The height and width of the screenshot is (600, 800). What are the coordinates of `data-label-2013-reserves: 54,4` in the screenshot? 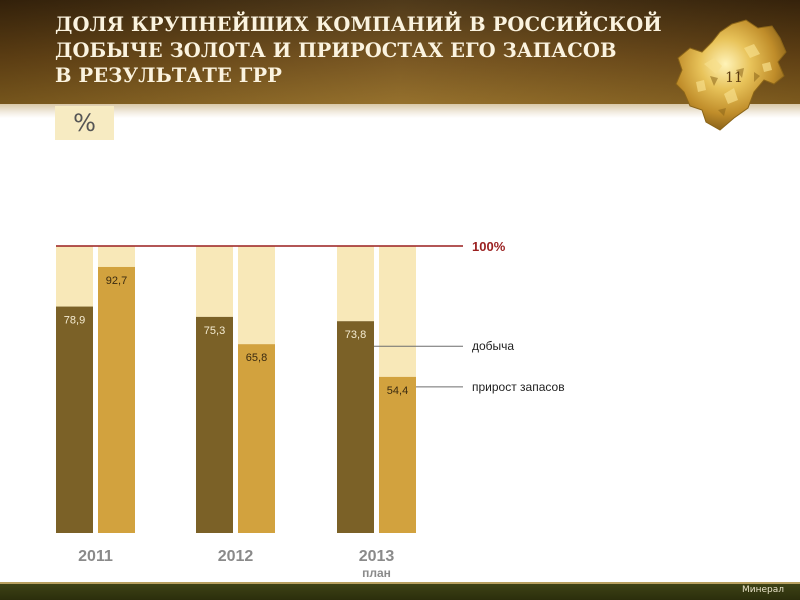 It's located at (397, 391).